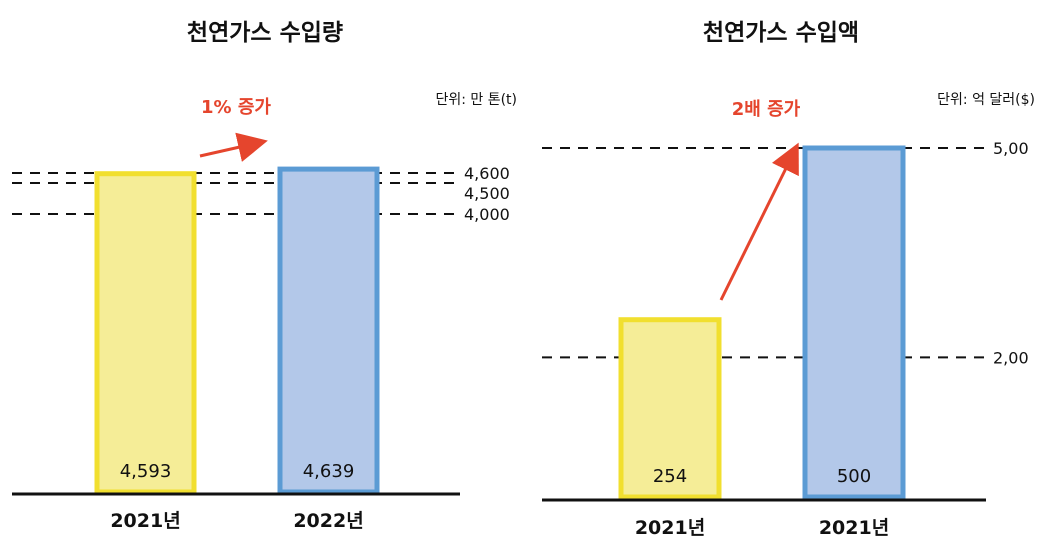 This screenshot has height=546, width=1047. Describe the element at coordinates (329, 471) in the screenshot. I see `bar-value-label: 4,639` at that location.